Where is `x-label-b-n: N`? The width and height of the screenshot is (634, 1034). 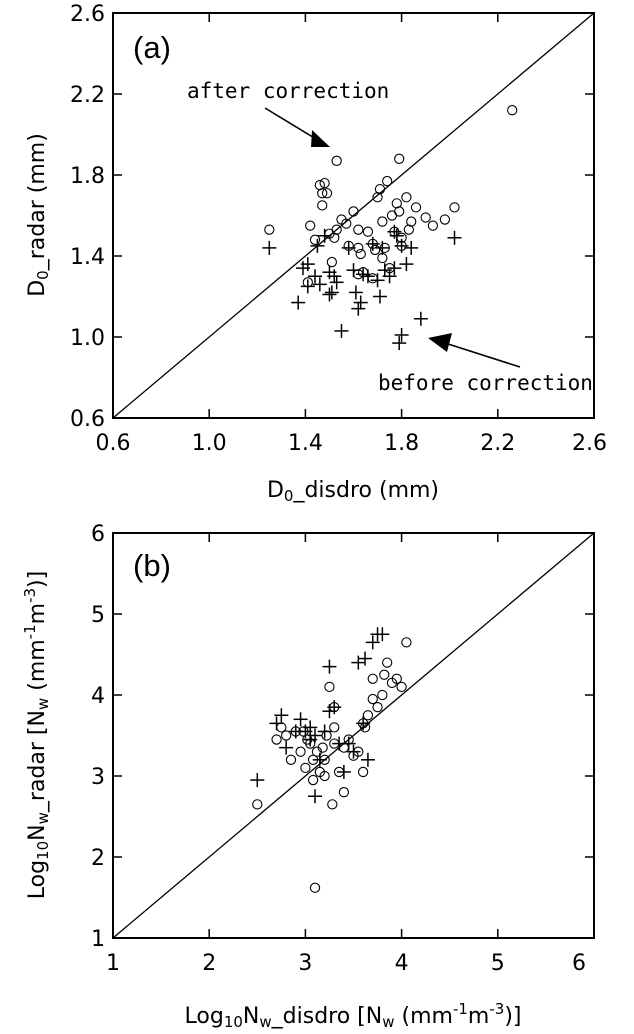 x-label-b-n: N is located at coordinates (251, 1016).